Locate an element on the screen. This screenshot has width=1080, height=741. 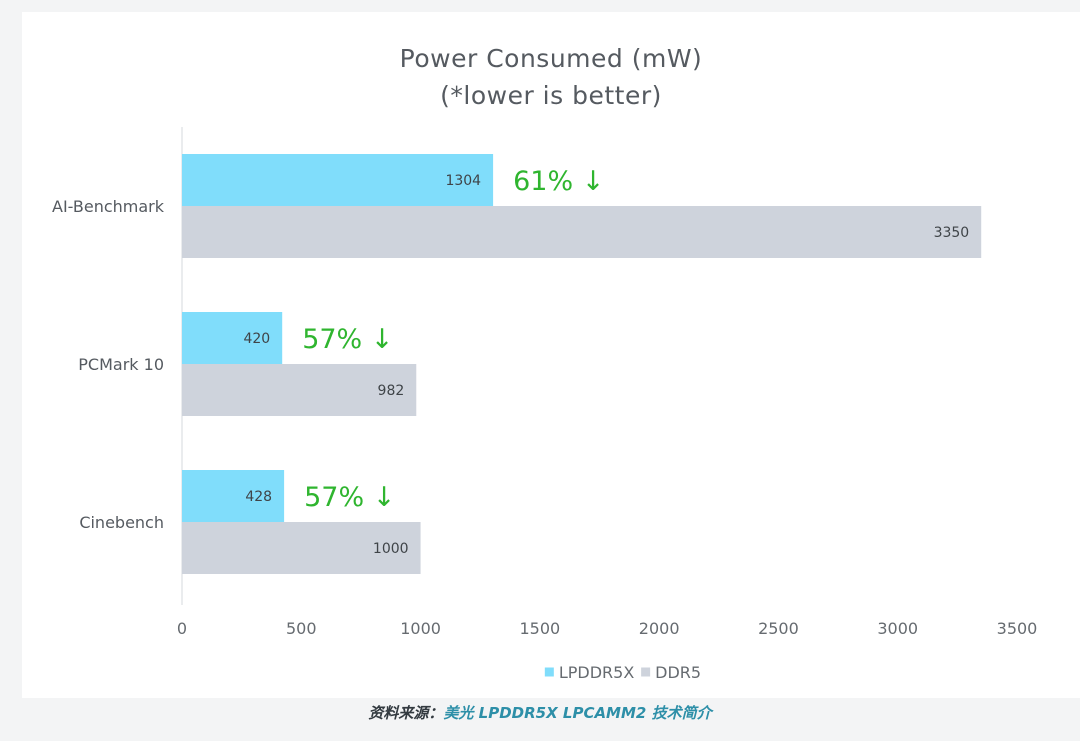
x-tick-label: 1500 is located at coordinates (539, 628).